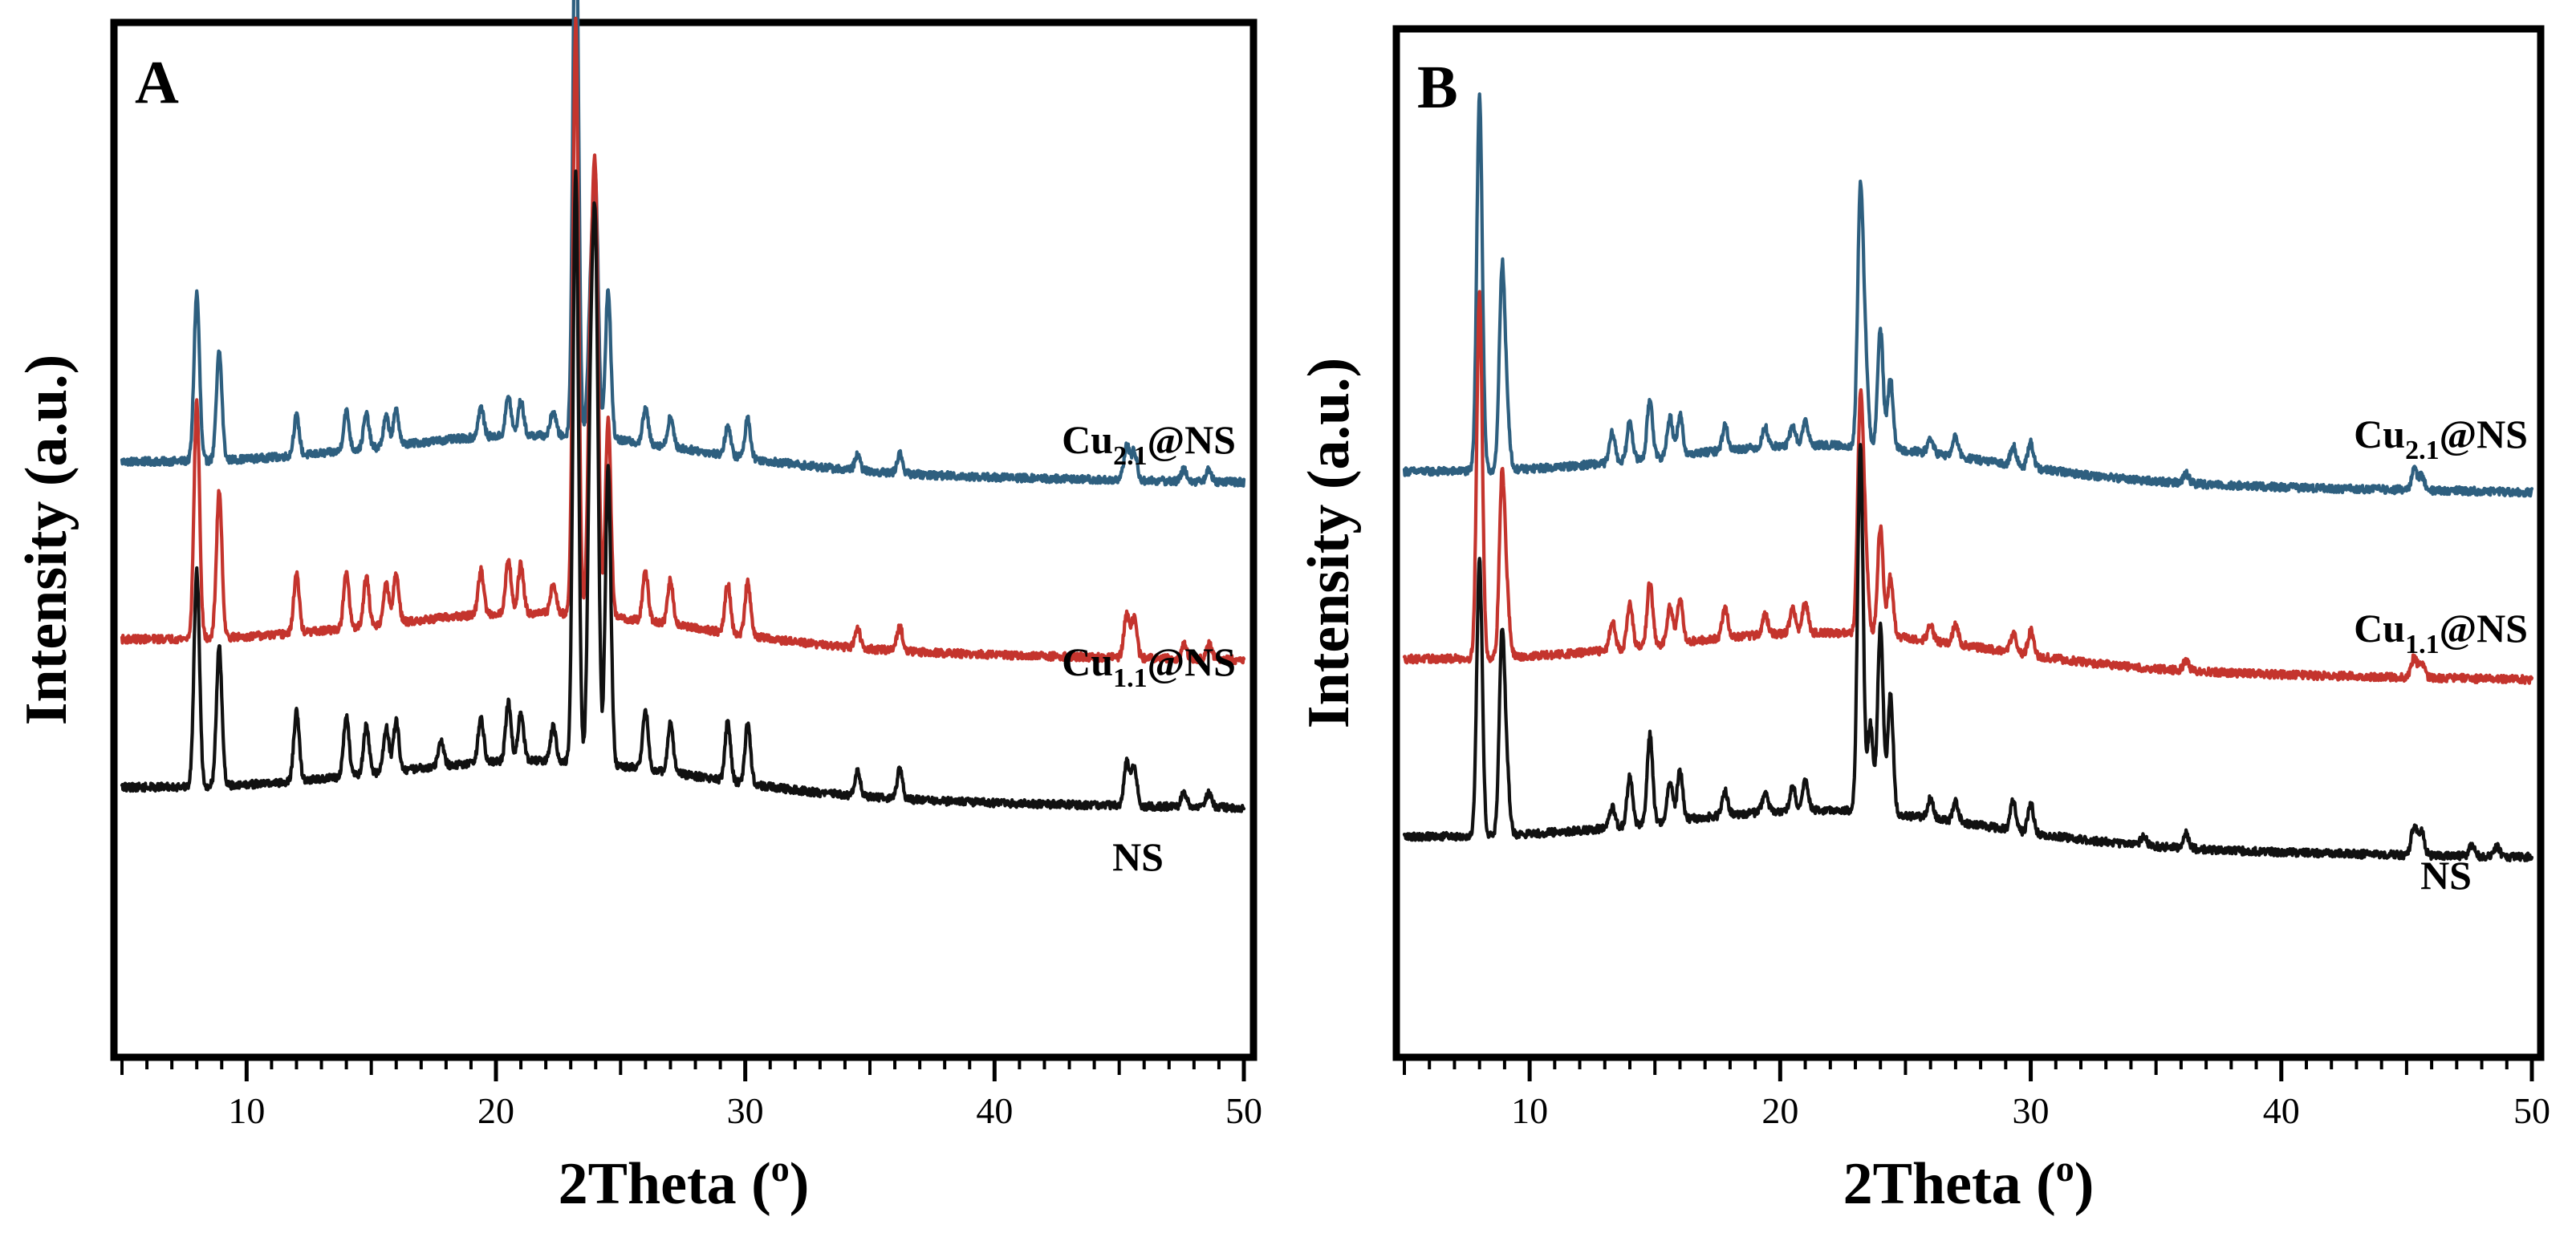 The height and width of the screenshot is (1245, 2576). I want to click on panel-a-x-axis: 10 20 30 40 50, so click(691, 1095).